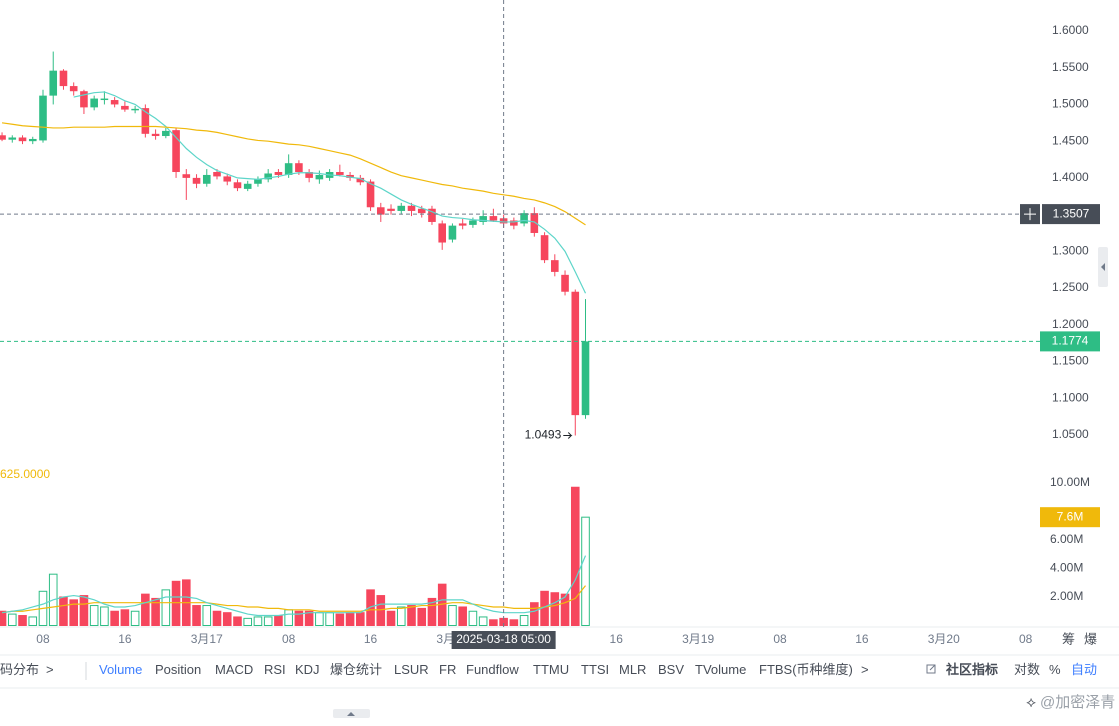 The image size is (1119, 726). Describe the element at coordinates (721, 669) in the screenshot. I see `indicator-tab: TVolume` at that location.